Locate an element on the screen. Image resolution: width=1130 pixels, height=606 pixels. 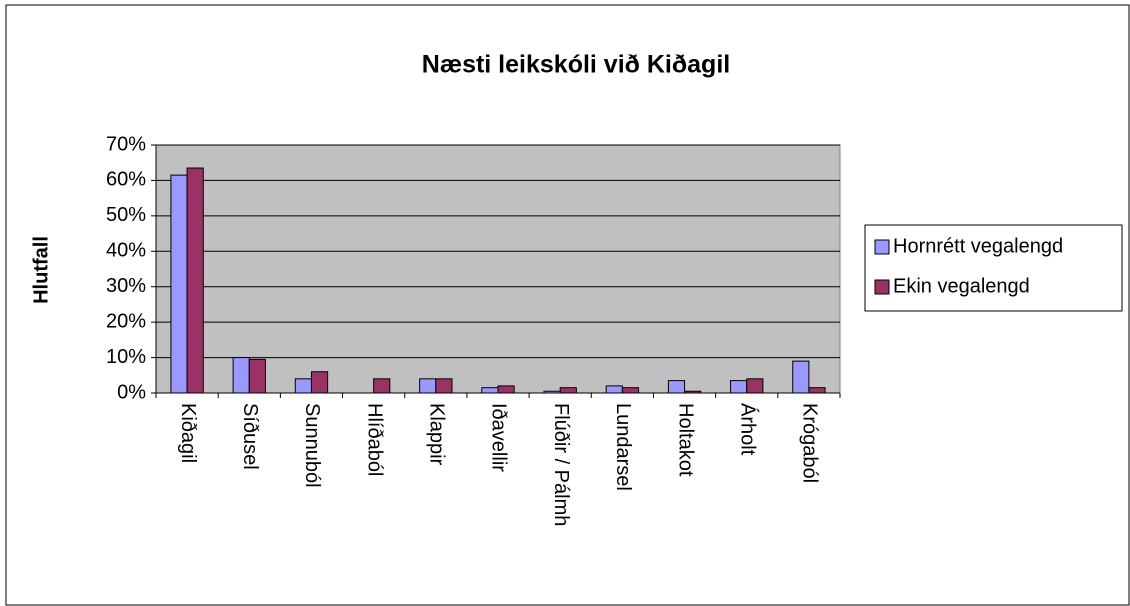
y-tick-label: 10% is located at coordinates (126, 357).